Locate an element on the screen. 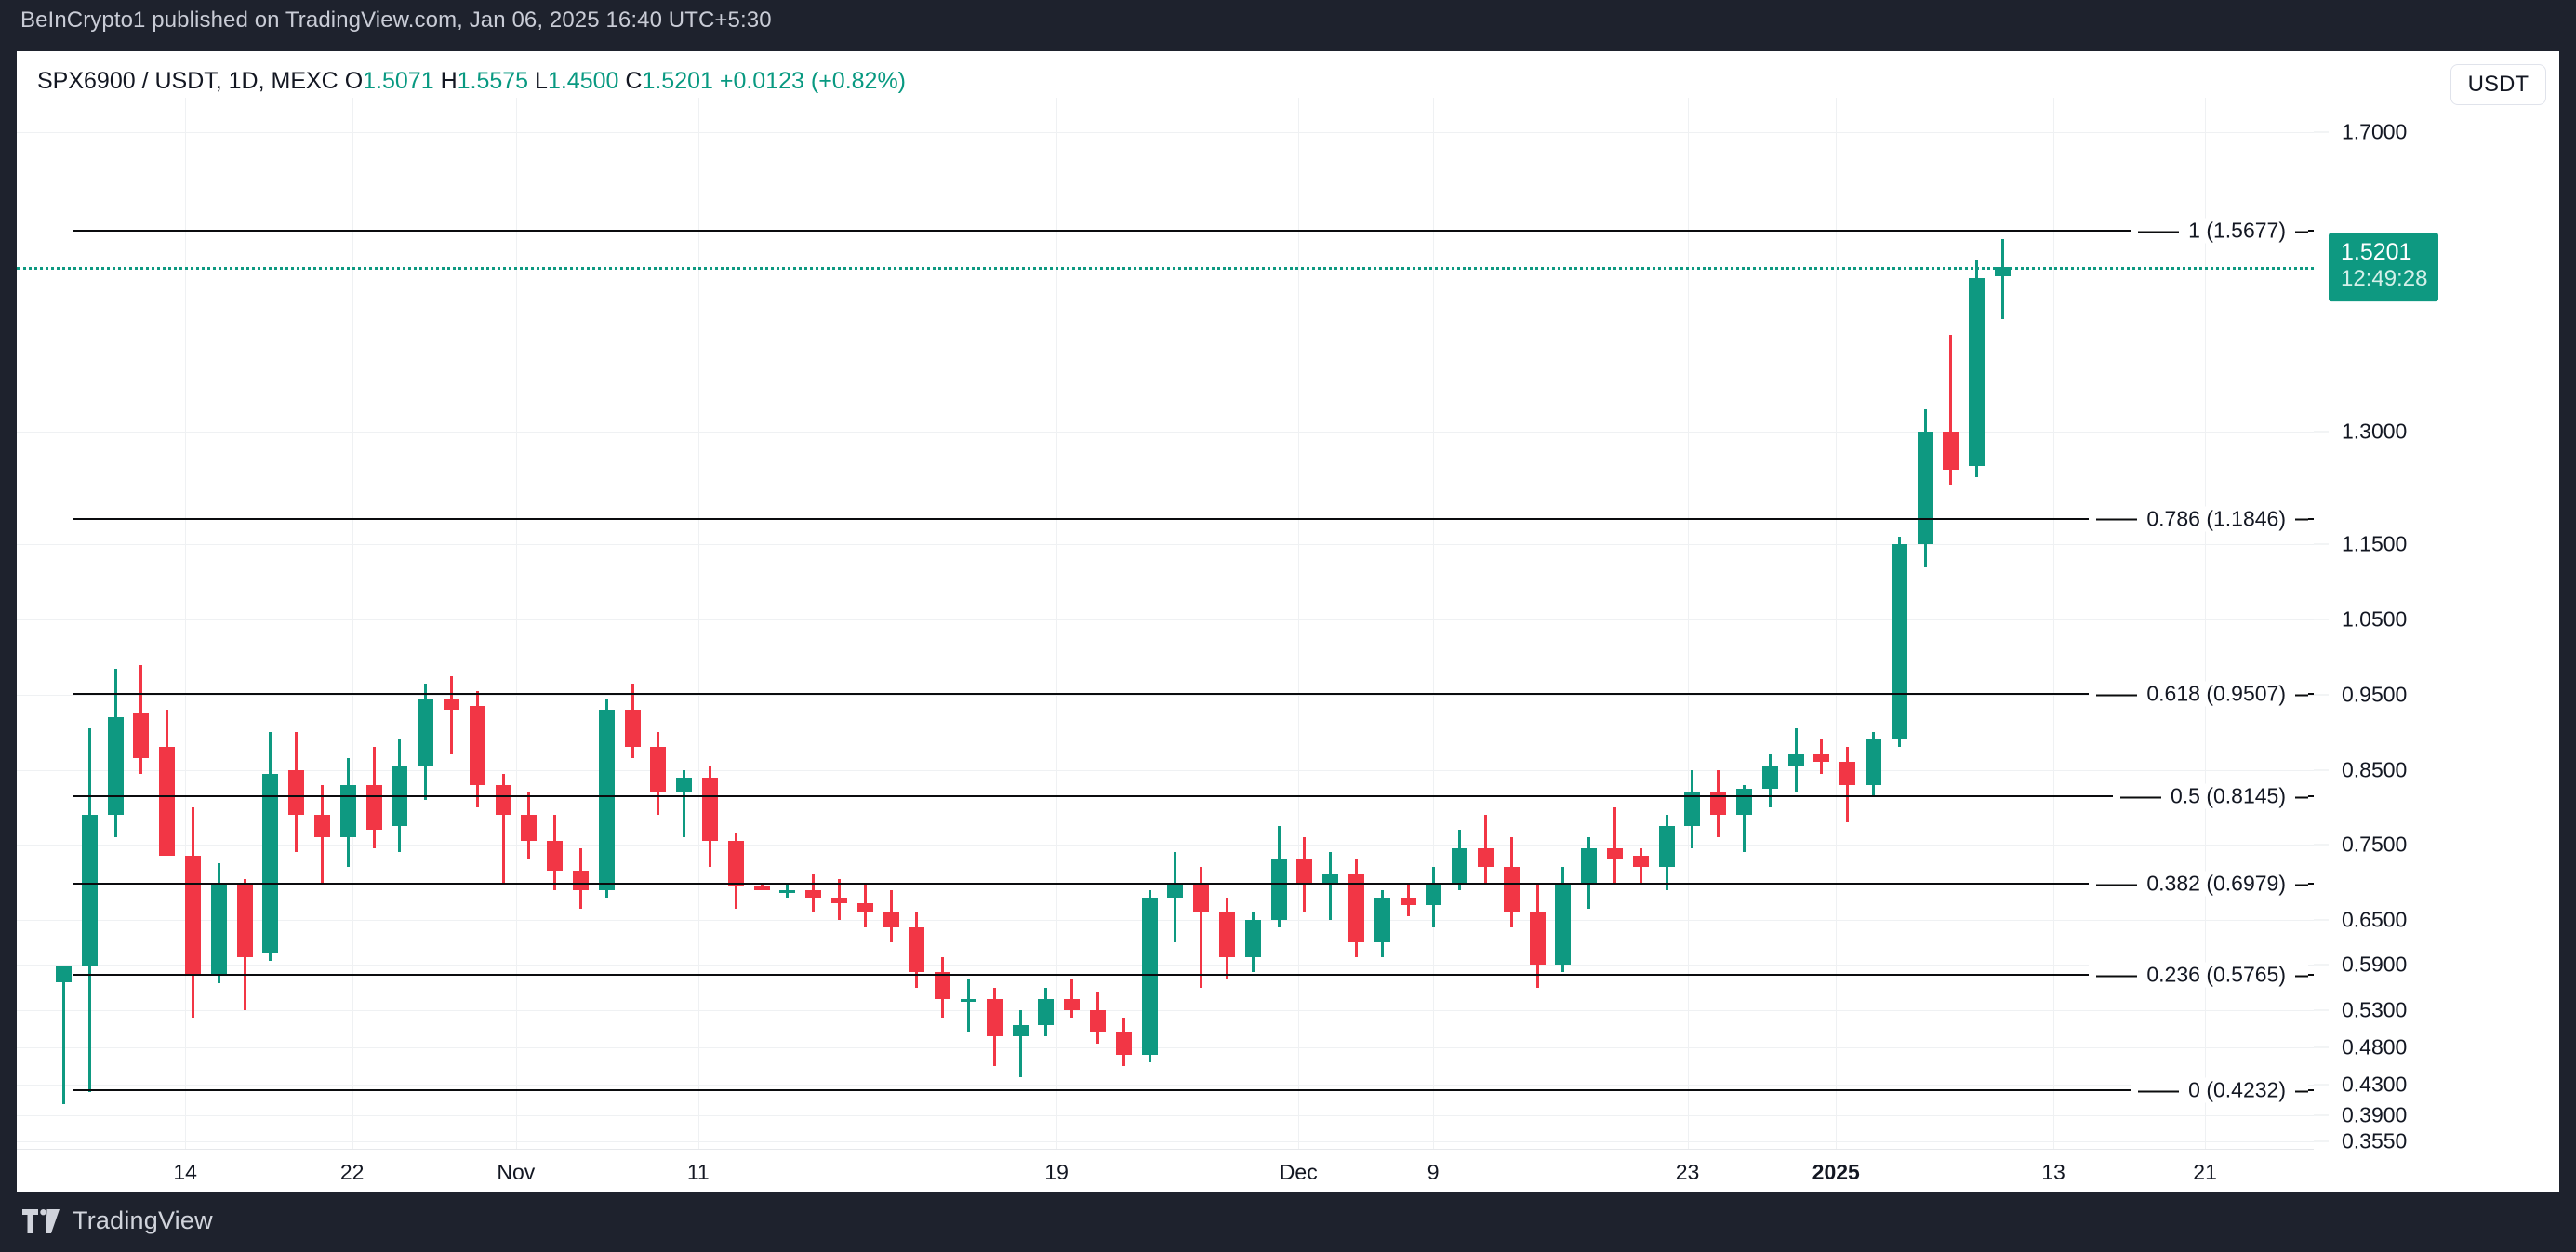 The height and width of the screenshot is (1252, 2576). legend-symbol: SPX6900 / USDT, 1D, MEXC is located at coordinates (188, 81).